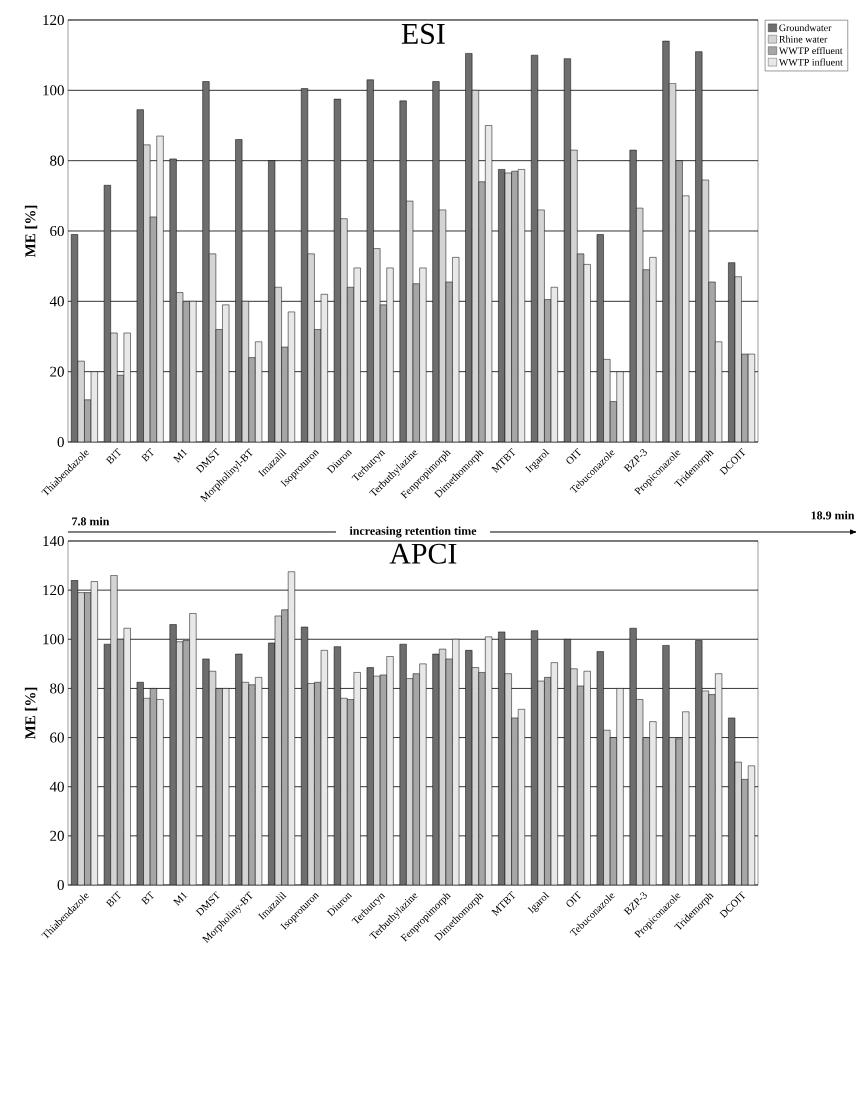  Describe the element at coordinates (413, 532) in the screenshot. I see `text: increasing retention time` at that location.